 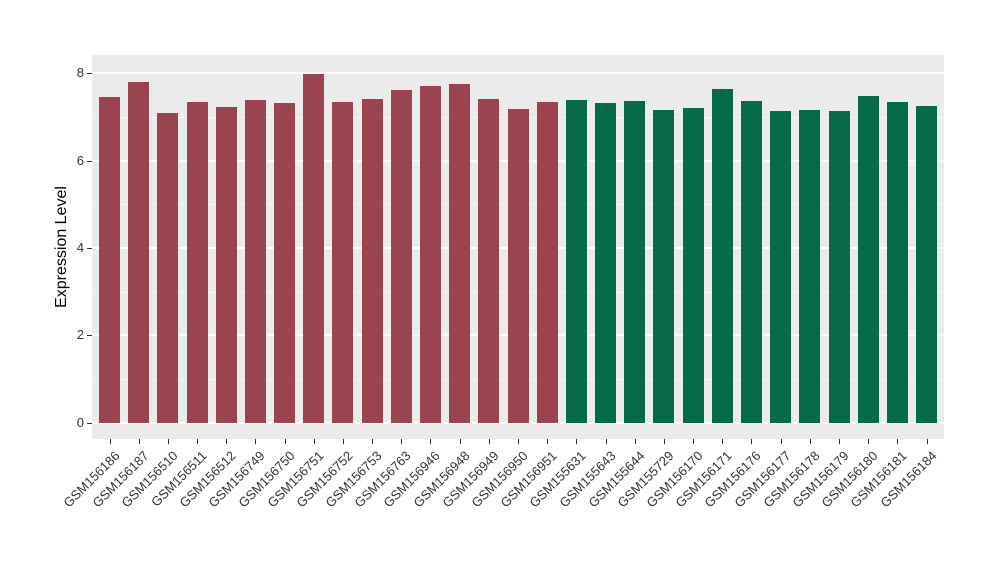 What do you see at coordinates (430, 254) in the screenshot?
I see `bar-GSM156946` at bounding box center [430, 254].